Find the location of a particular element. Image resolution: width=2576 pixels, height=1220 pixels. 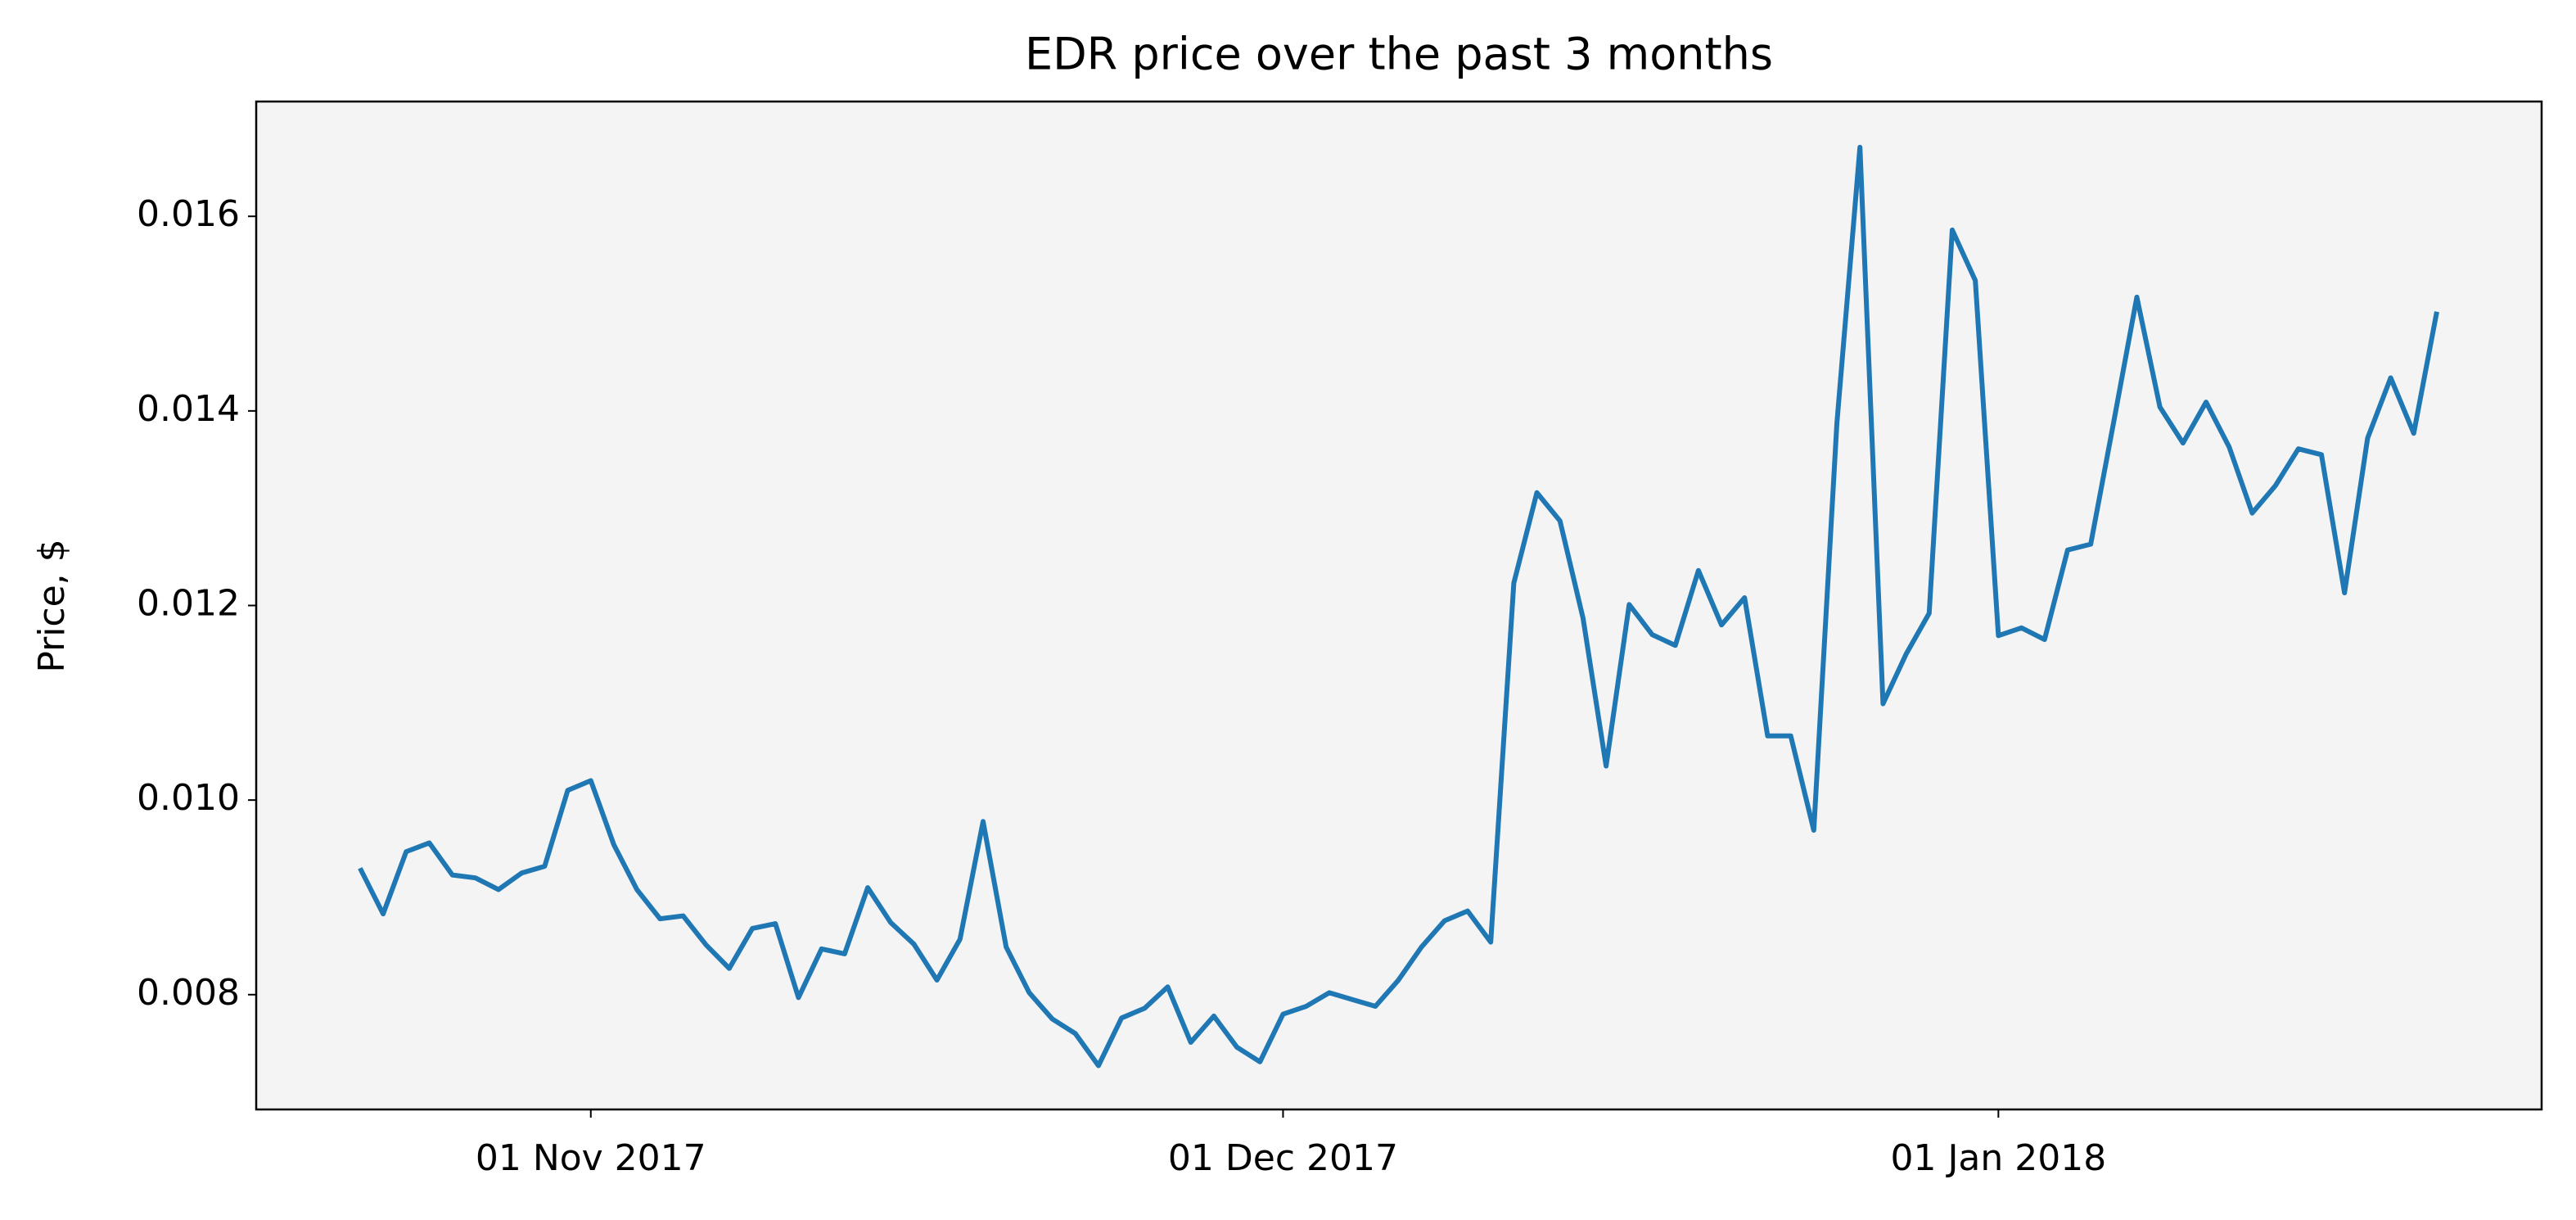

y-tick-label: 0.010 is located at coordinates (188, 798).